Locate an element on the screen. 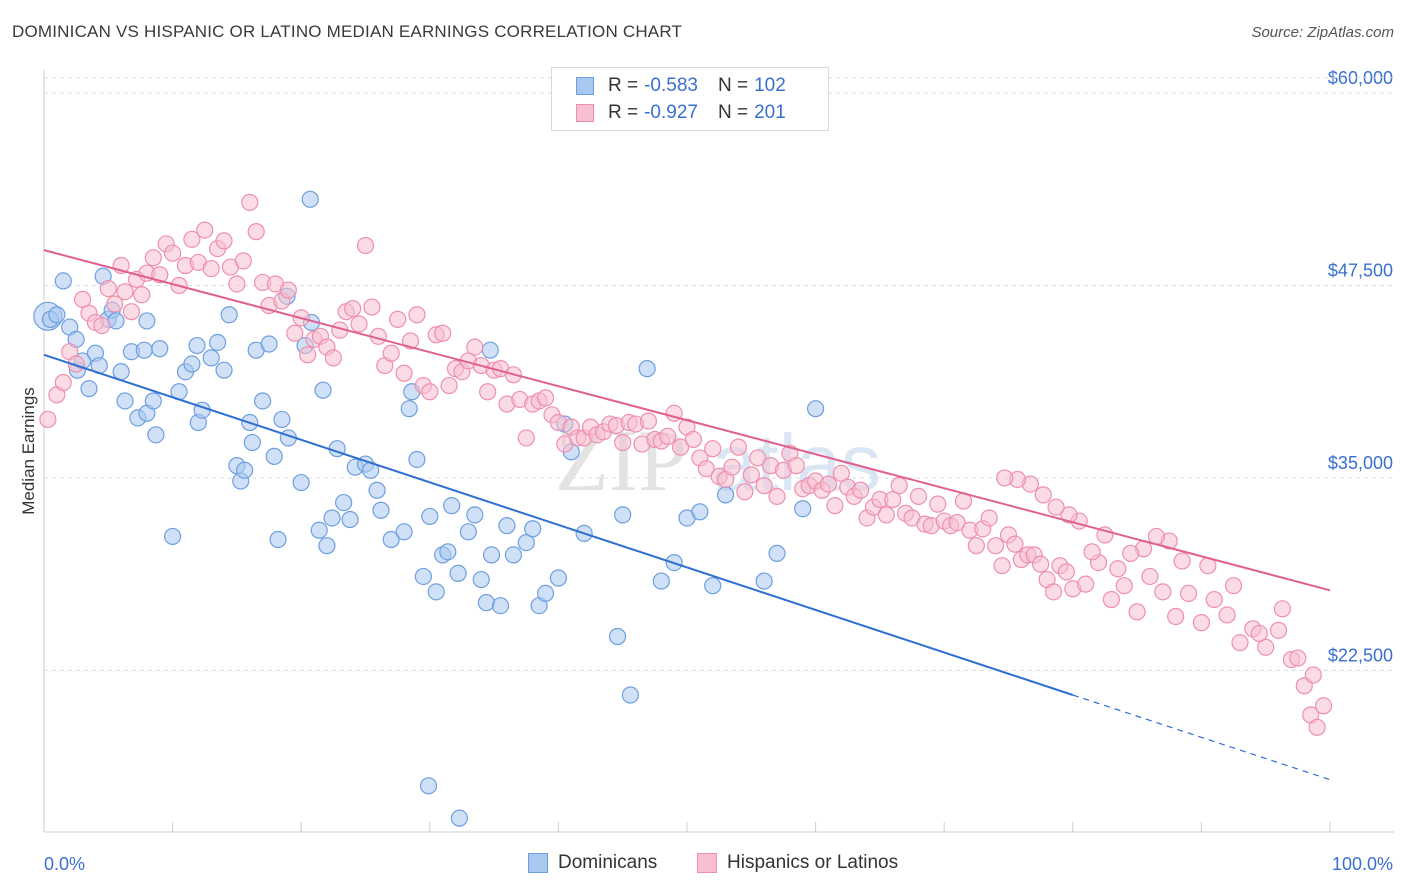 This screenshot has height=892, width=1406. r-value: -0.927 is located at coordinates (671, 112).